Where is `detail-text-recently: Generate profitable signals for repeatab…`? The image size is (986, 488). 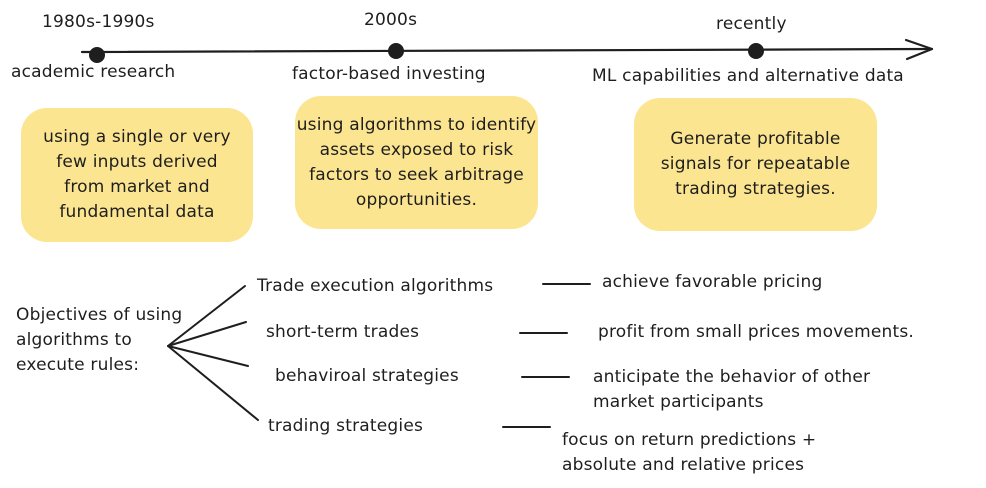 detail-text-recently: Generate profitable signals for repeatab… is located at coordinates (755, 164).